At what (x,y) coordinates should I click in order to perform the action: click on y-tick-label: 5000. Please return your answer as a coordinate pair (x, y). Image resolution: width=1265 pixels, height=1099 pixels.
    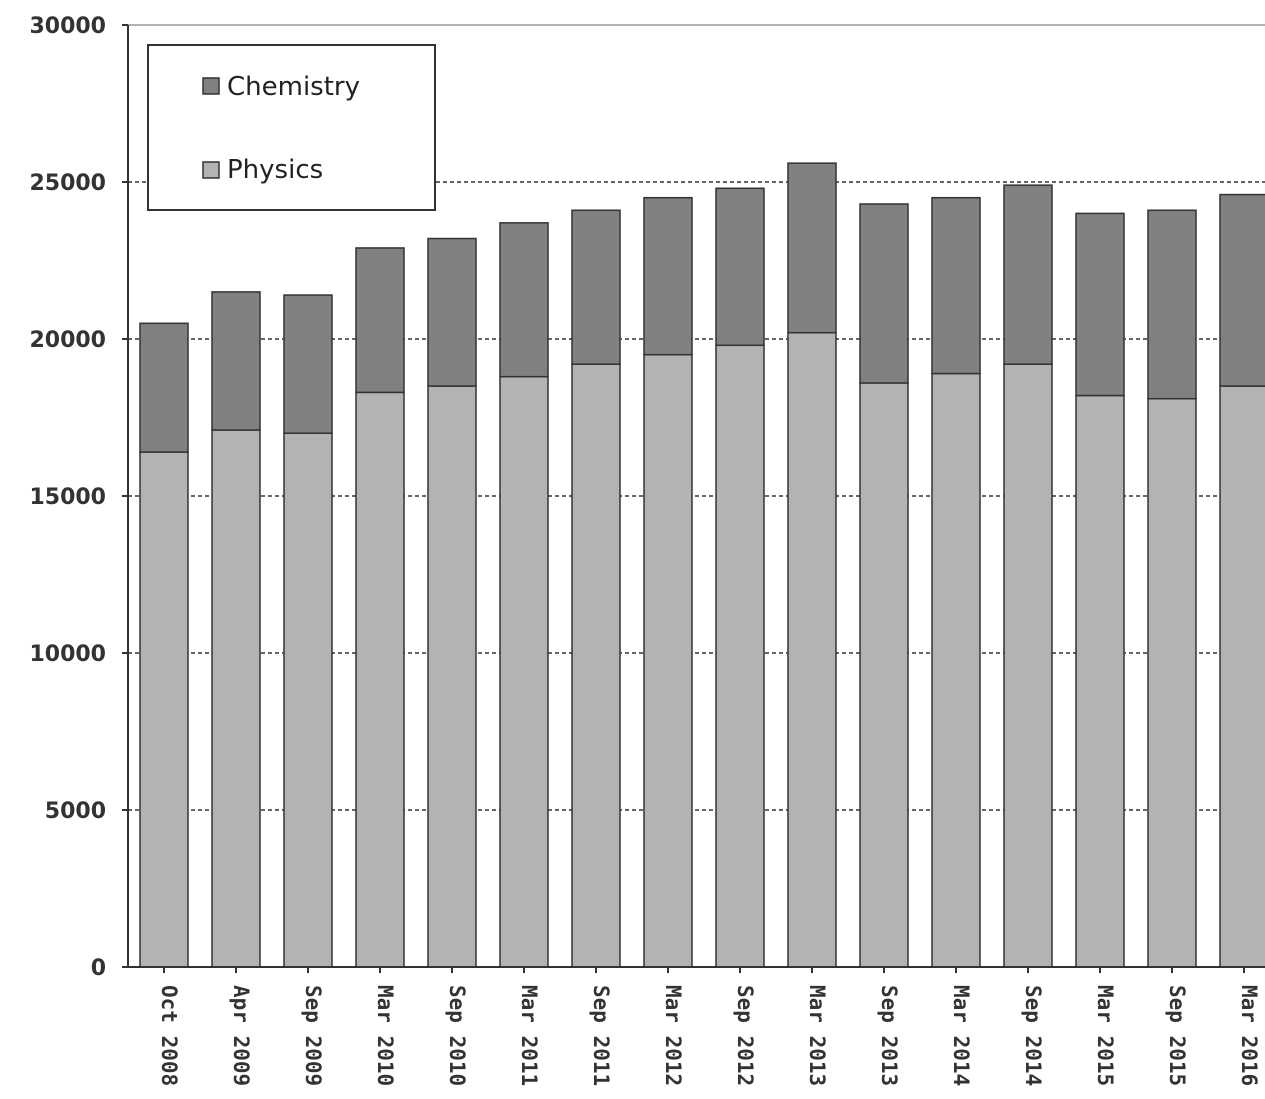
    Looking at the image, I should click on (75, 811).